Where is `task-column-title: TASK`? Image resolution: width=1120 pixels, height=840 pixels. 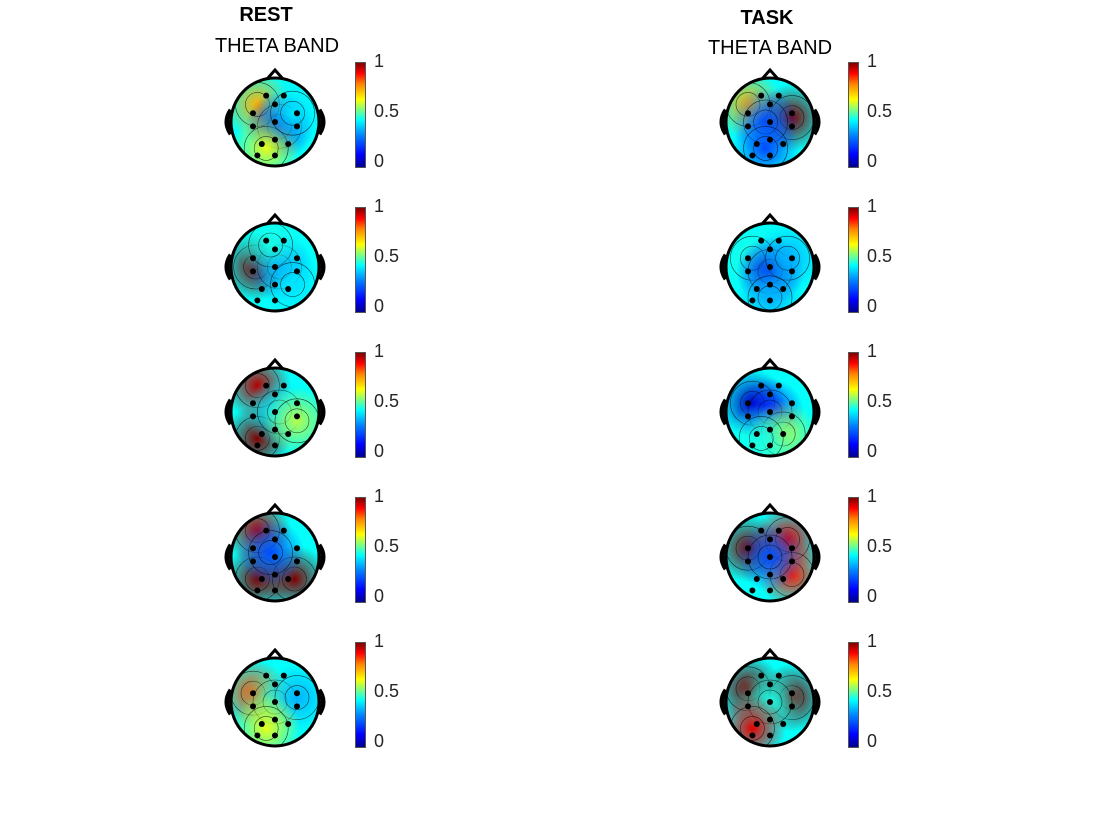
task-column-title: TASK is located at coordinates (767, 18).